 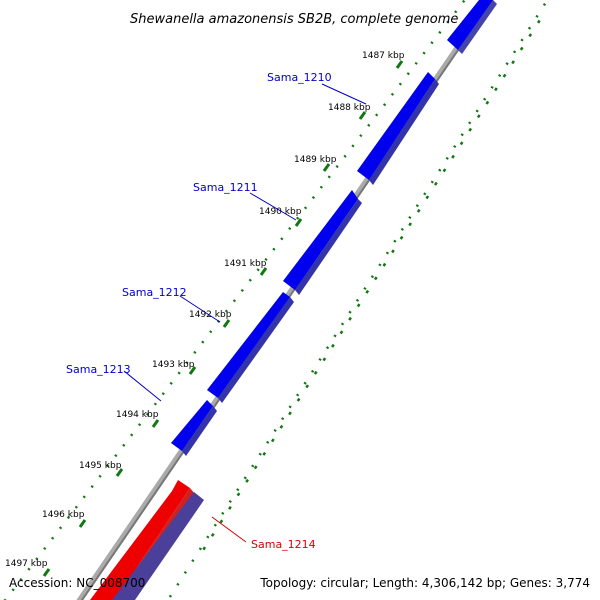 I want to click on gene-label-sama-1213: Sama_1213, so click(x=98, y=369).